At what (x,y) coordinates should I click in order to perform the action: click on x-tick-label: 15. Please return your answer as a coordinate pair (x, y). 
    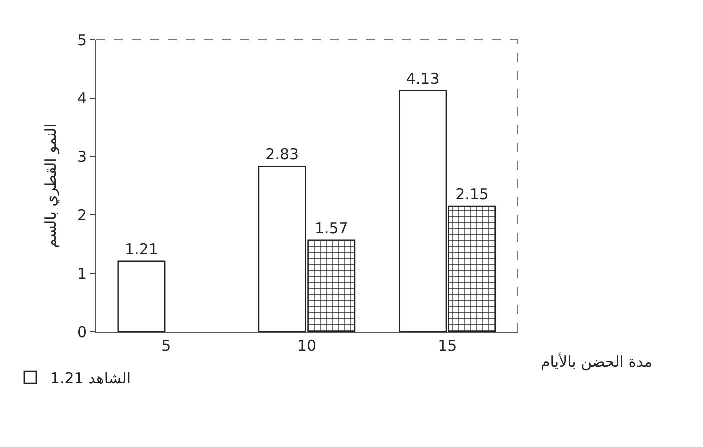
    Looking at the image, I should click on (448, 346).